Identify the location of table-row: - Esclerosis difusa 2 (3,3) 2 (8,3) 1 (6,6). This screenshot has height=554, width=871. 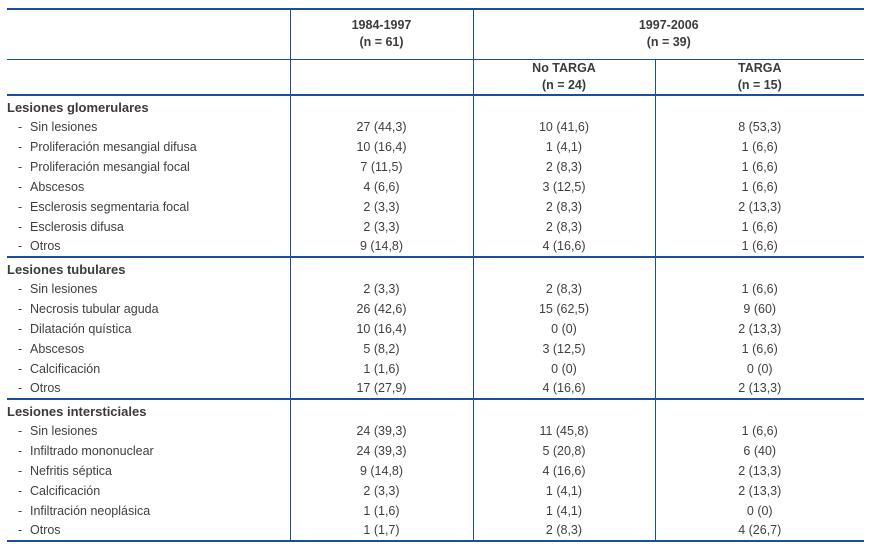
(435, 226).